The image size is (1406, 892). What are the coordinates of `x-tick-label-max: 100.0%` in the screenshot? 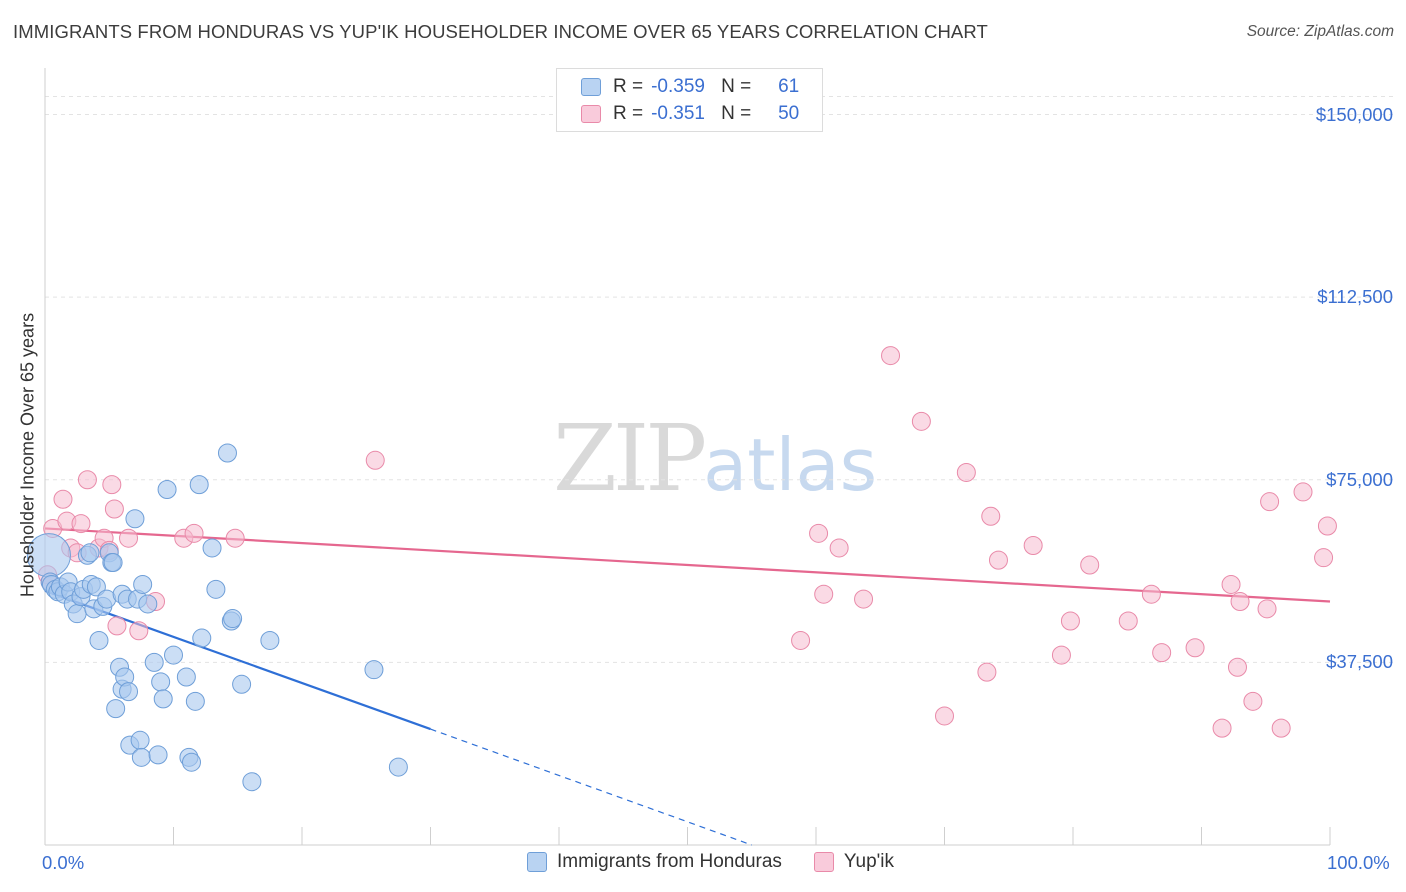 It's located at (1358, 862).